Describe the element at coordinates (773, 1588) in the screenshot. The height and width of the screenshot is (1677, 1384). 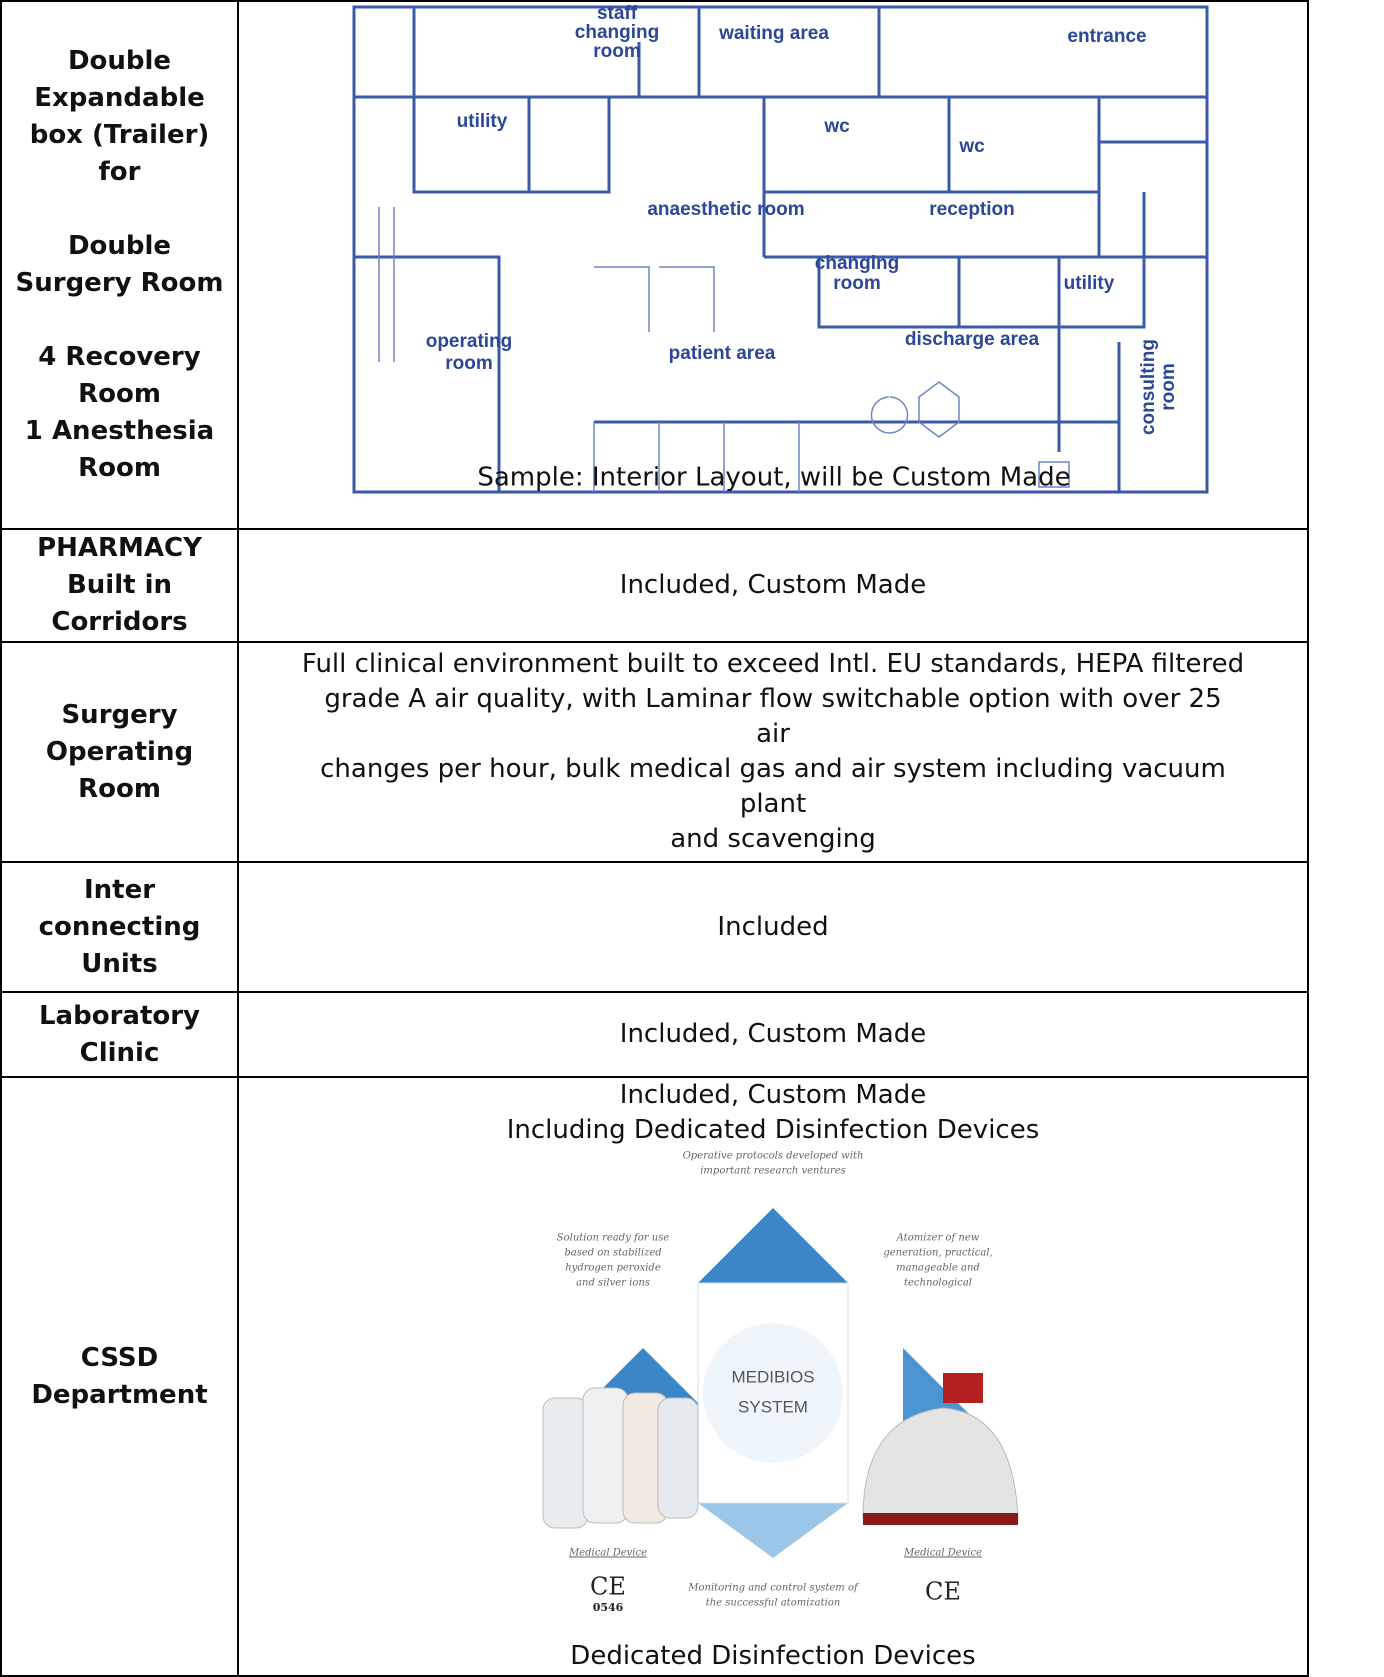
I see `diagram-text: Monitoring and control system of` at that location.